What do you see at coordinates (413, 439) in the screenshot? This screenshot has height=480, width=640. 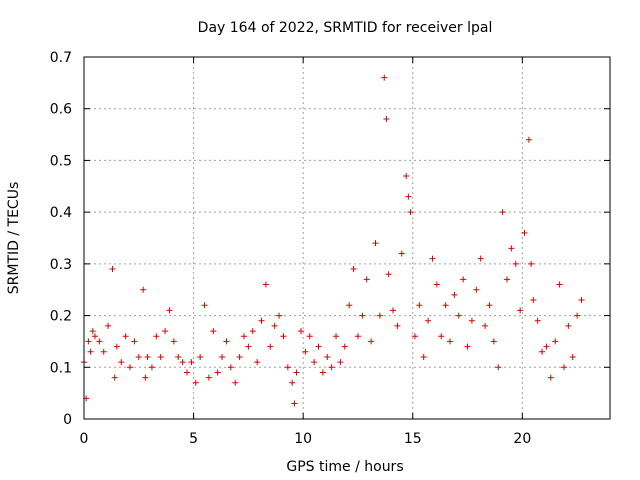 I see `x-tick-label: 15` at bounding box center [413, 439].